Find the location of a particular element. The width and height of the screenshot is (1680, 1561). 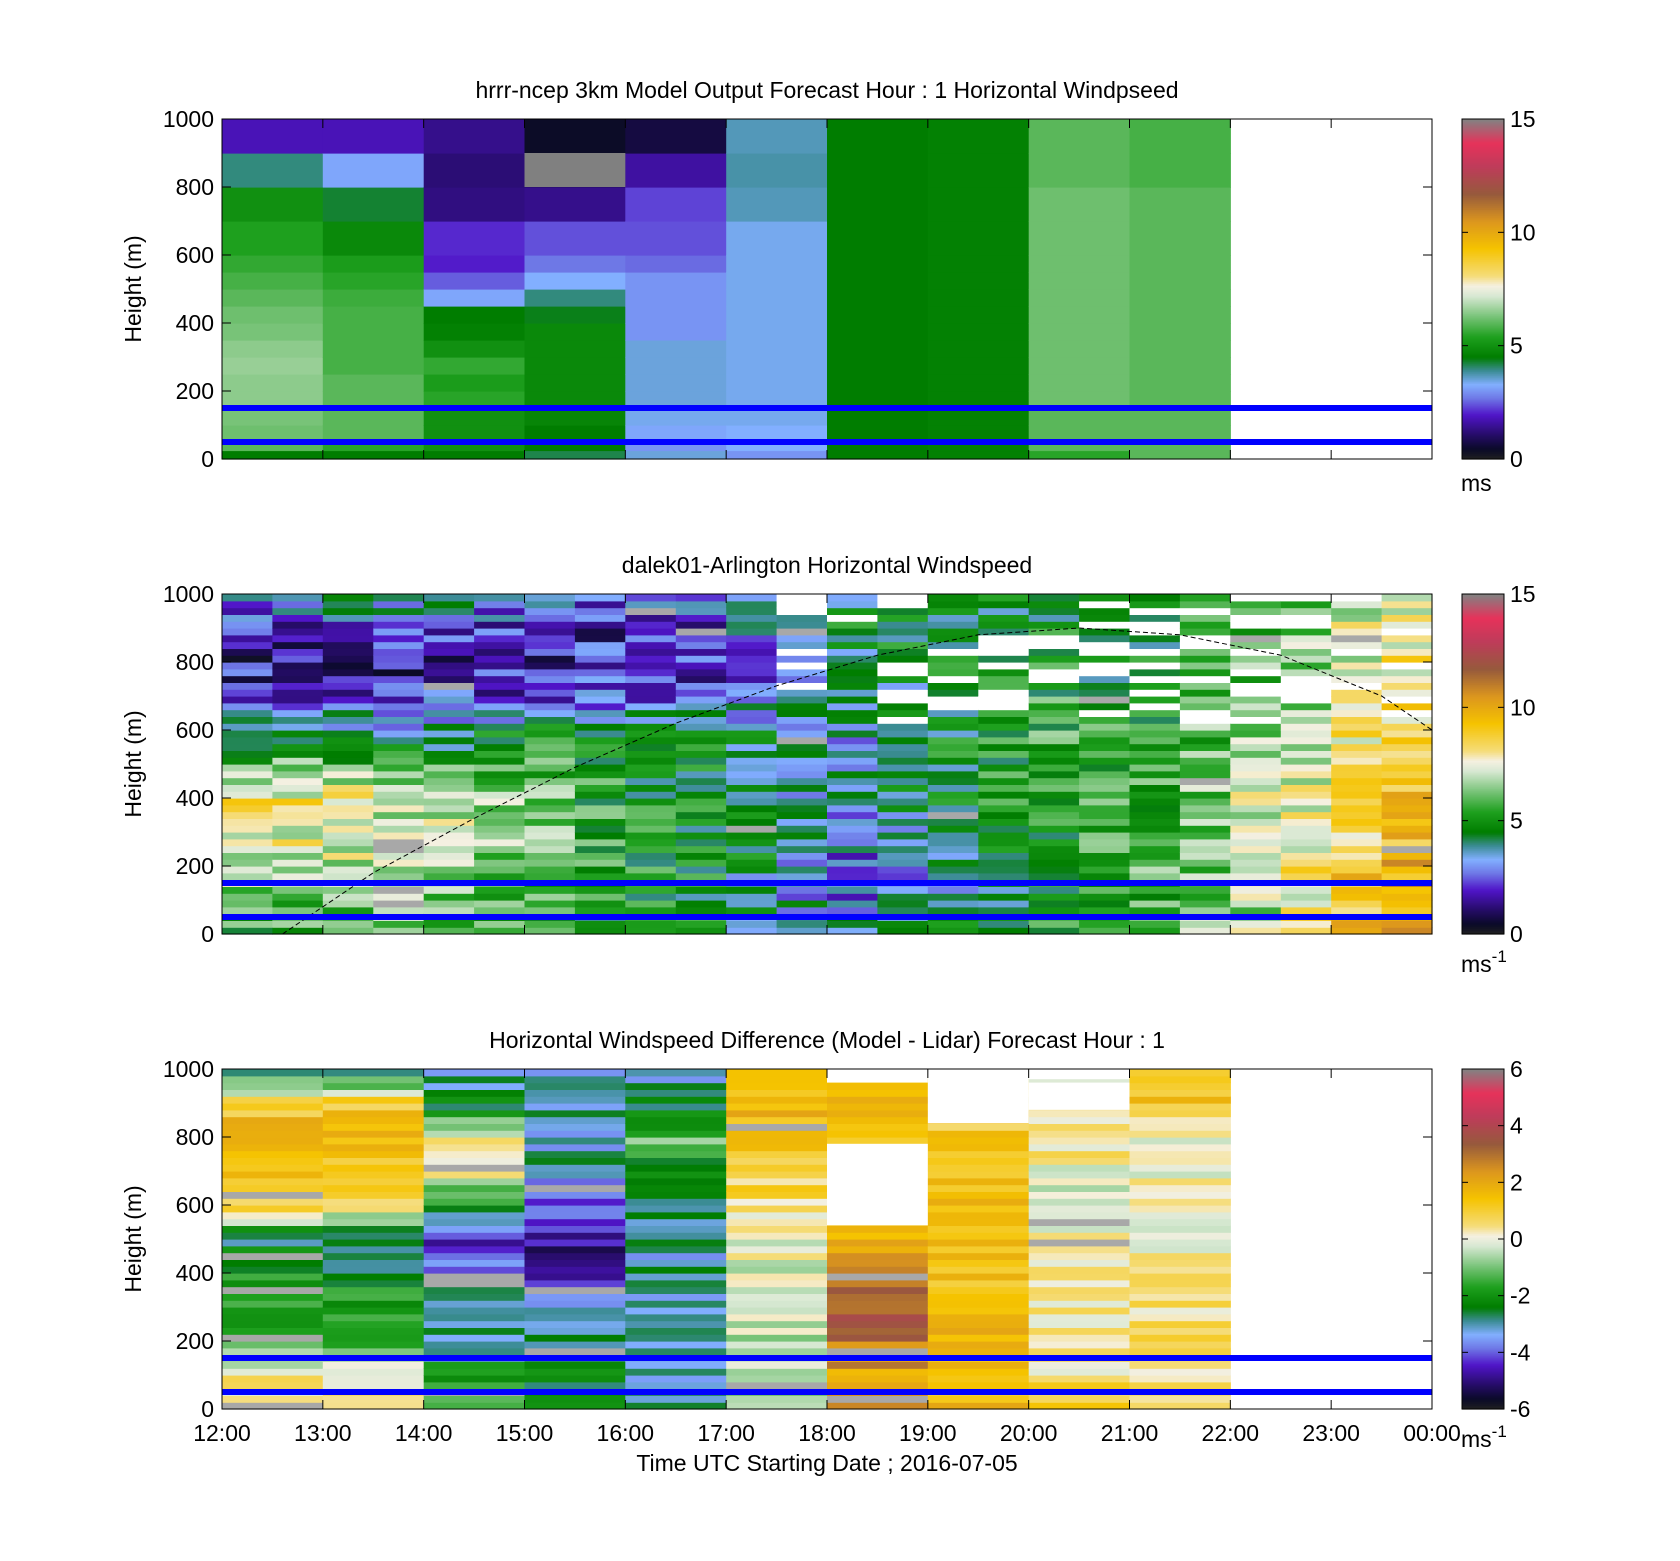

y-tick-label: 0 is located at coordinates (207, 934).